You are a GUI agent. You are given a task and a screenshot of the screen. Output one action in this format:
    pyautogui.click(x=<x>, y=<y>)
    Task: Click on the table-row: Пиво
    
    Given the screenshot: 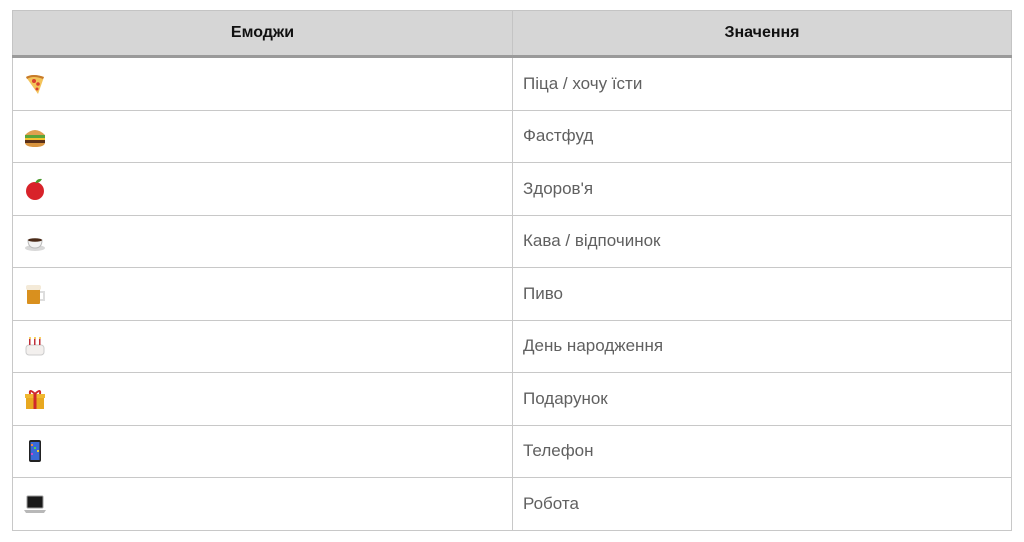 What is the action you would take?
    pyautogui.click(x=512, y=294)
    